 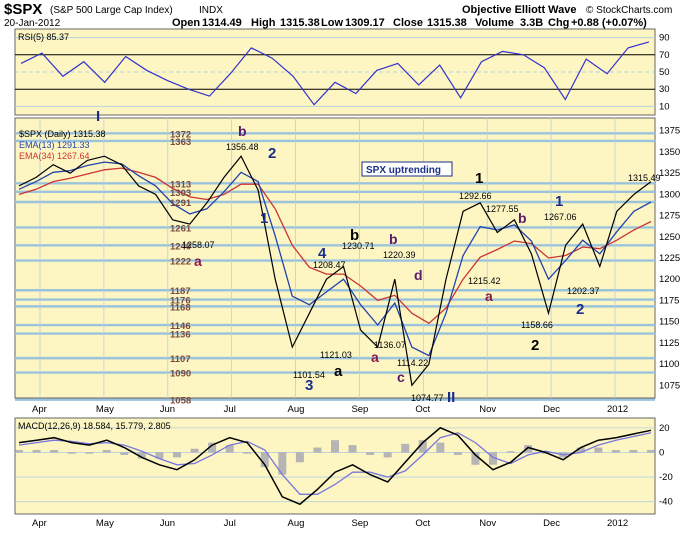 What do you see at coordinates (531, 23) in the screenshot?
I see `volume-value: 3.3B` at bounding box center [531, 23].